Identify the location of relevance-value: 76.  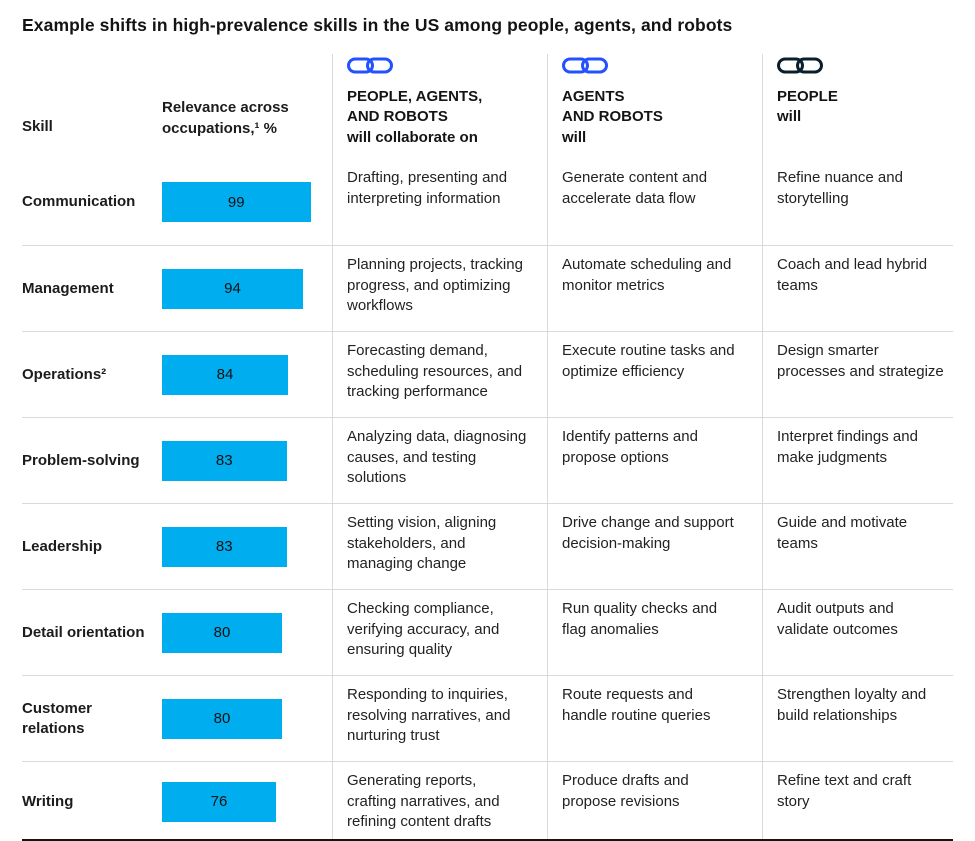
(219, 802).